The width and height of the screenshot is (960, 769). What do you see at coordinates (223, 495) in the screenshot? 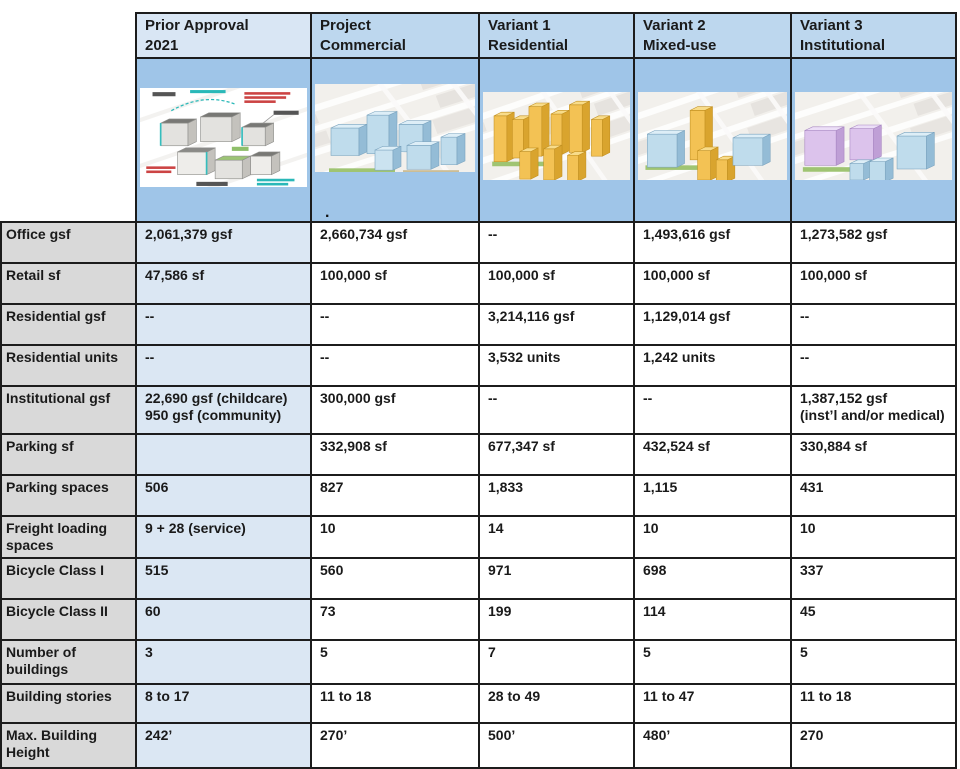
I see `data-cell: 506` at bounding box center [223, 495].